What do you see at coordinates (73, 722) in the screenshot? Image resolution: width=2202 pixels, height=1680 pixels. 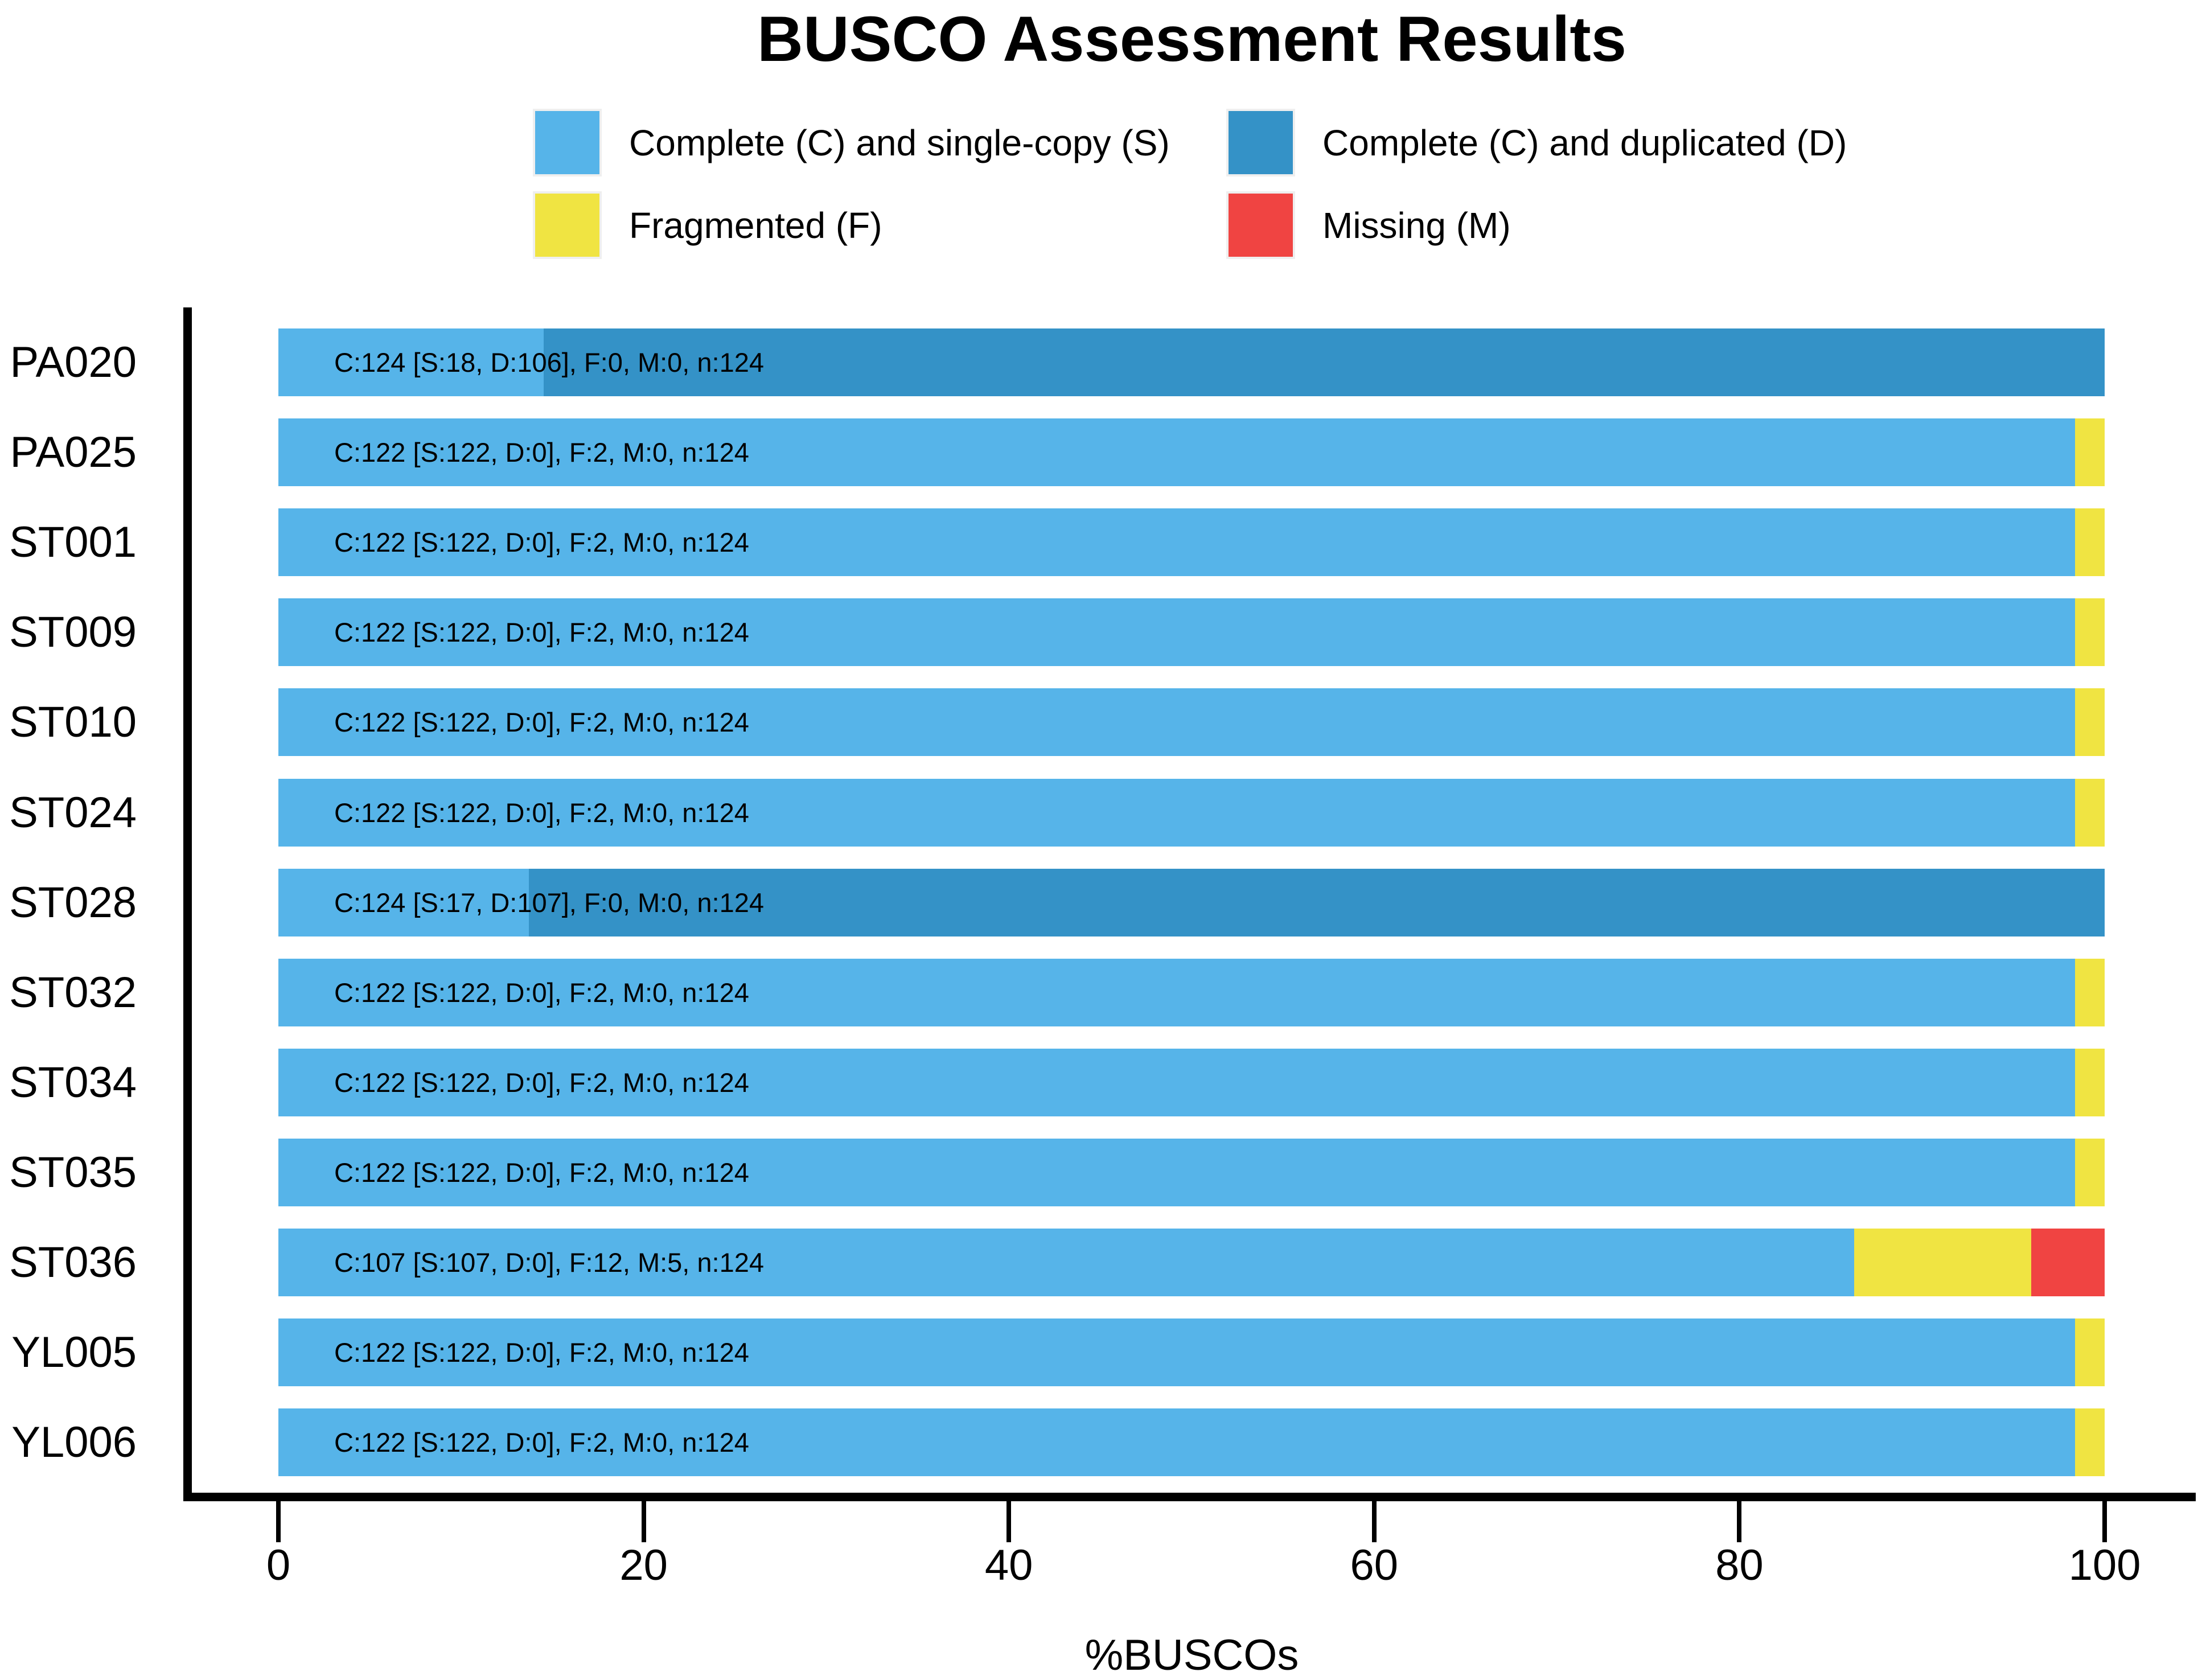 I see `y-axis-label: ST010` at bounding box center [73, 722].